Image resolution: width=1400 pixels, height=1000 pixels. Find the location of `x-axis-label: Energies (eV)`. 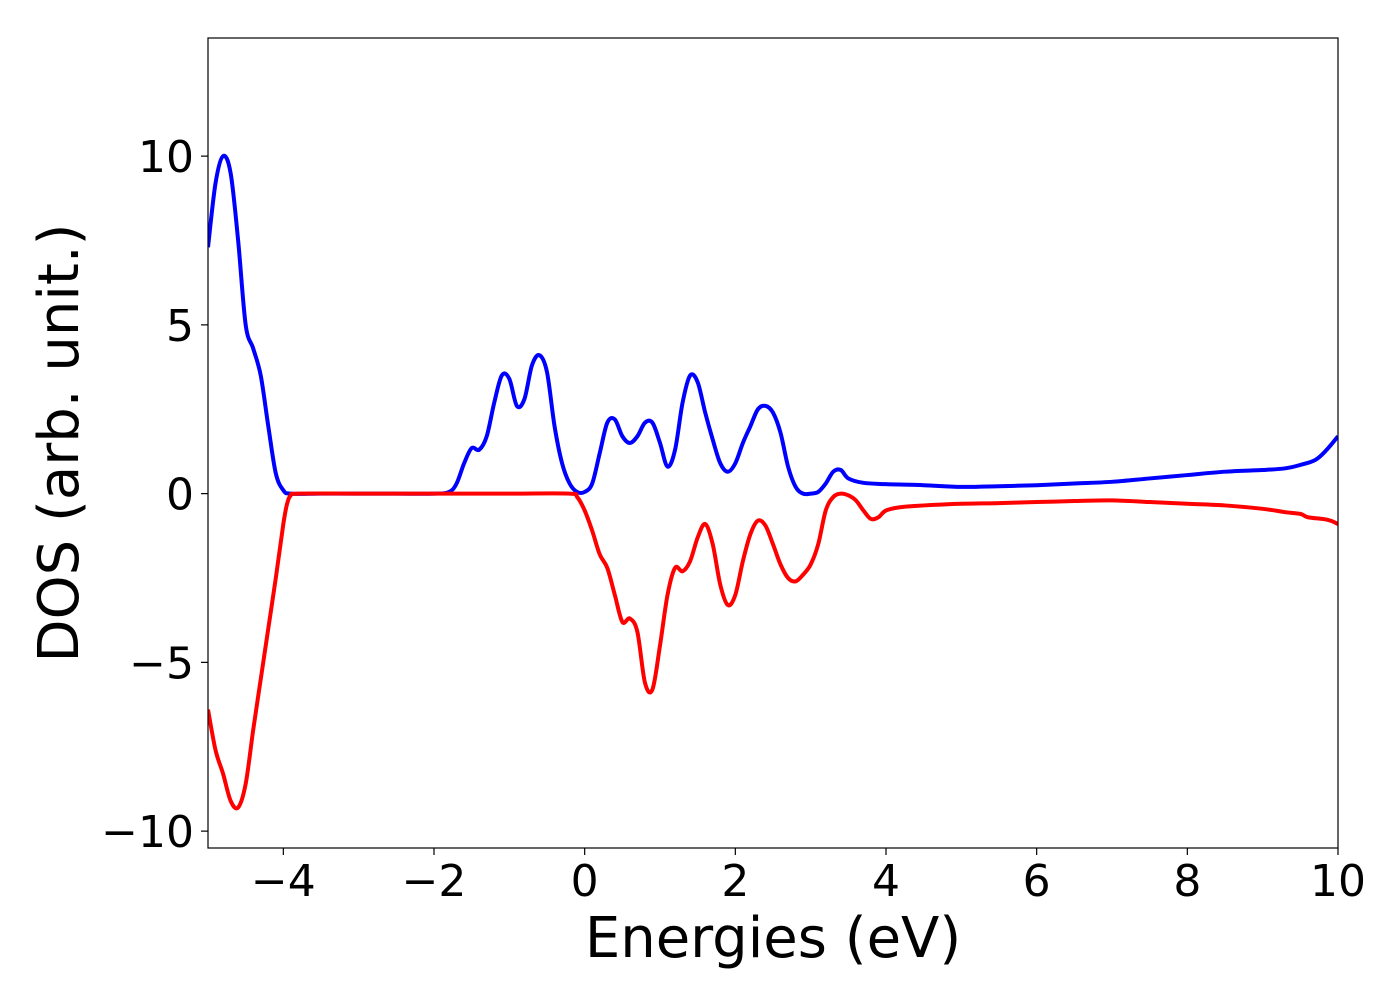

x-axis-label: Energies (eV) is located at coordinates (773, 938).